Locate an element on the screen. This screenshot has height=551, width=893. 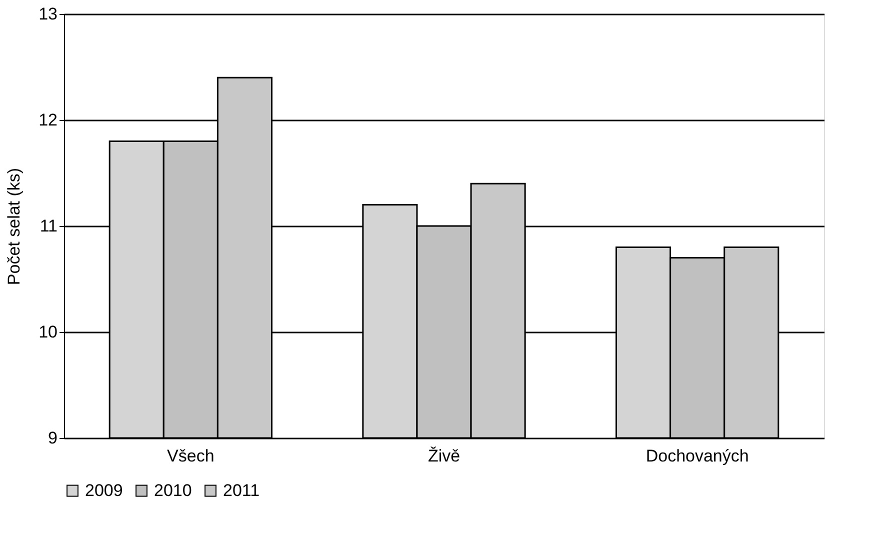
y-axis-title: Počet selat (ks) is located at coordinates (14, 227).